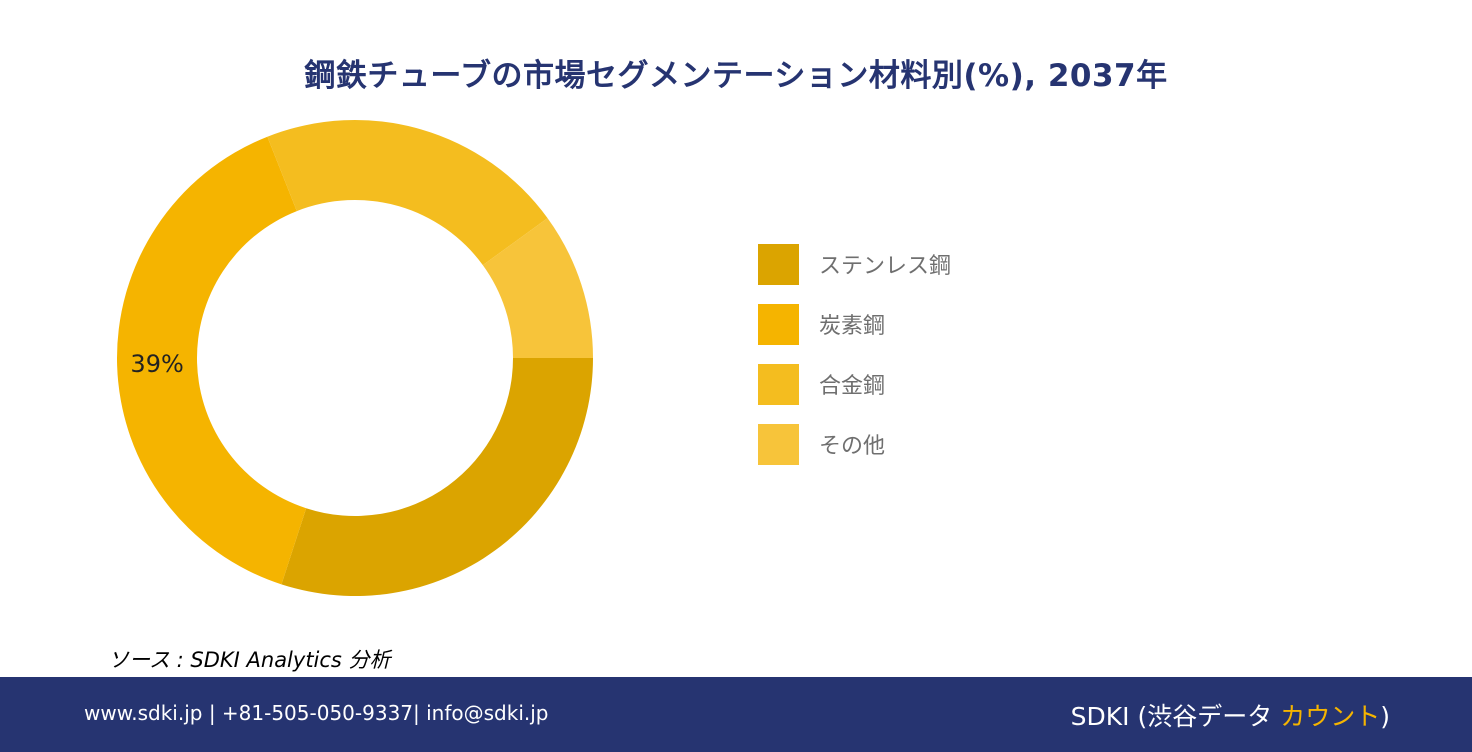  What do you see at coordinates (211, 360) in the screenshot?
I see `slice-carbon` at bounding box center [211, 360].